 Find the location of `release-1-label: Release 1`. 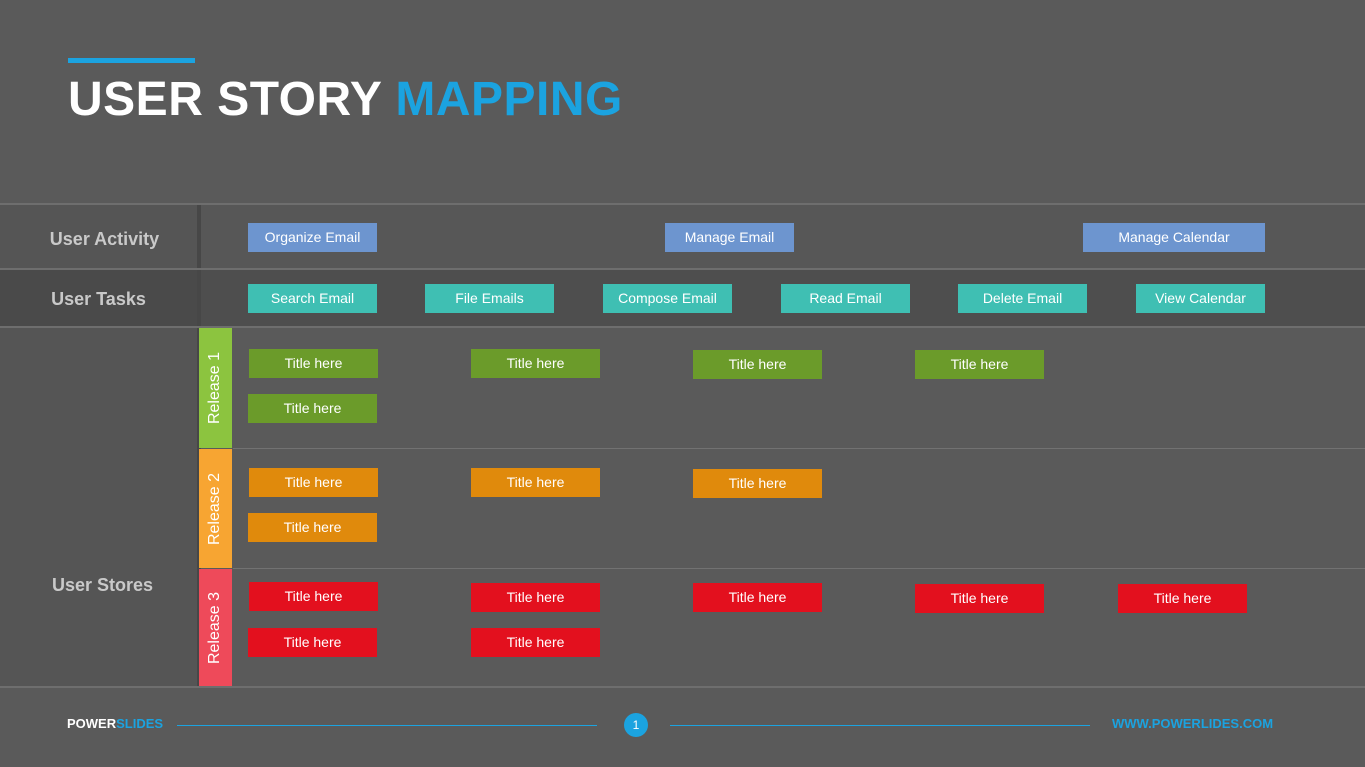

release-1-label: Release 1 is located at coordinates (215, 388).